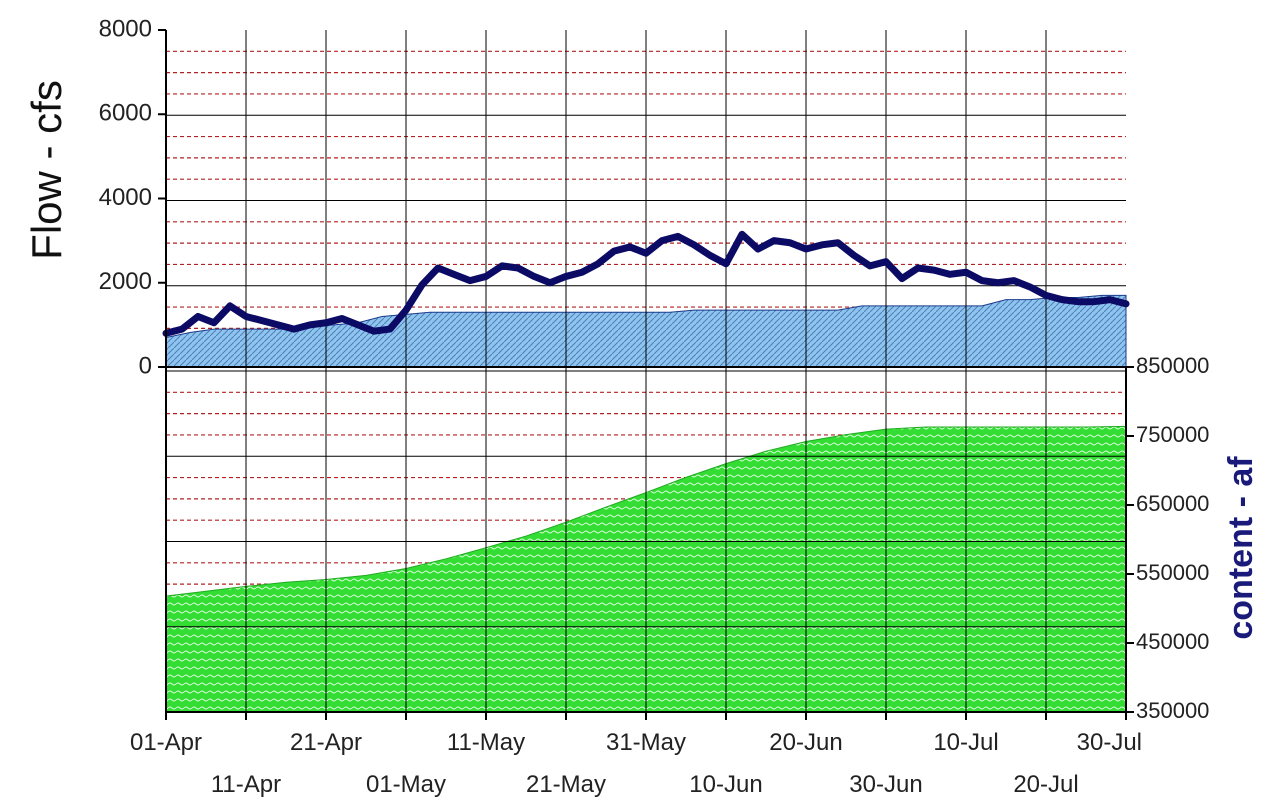  I want to click on x-tick-label: 21-May, so click(566, 784).